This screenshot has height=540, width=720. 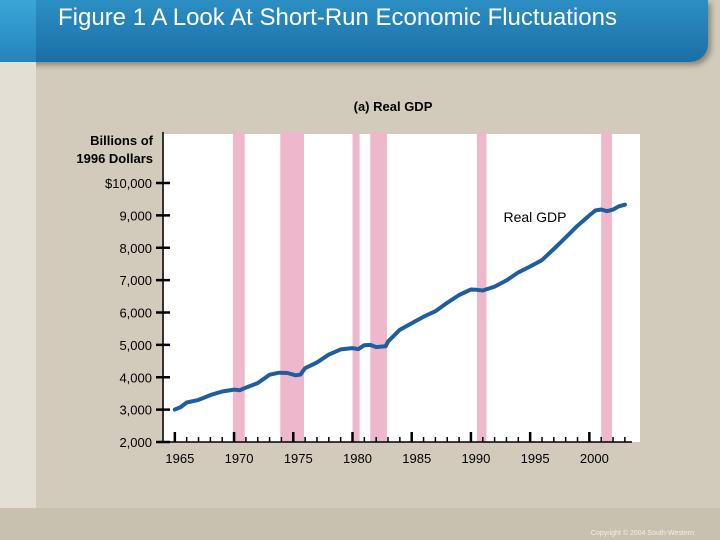 What do you see at coordinates (642, 533) in the screenshot?
I see `copyright-notice: Copyright © 2004 South-Western` at bounding box center [642, 533].